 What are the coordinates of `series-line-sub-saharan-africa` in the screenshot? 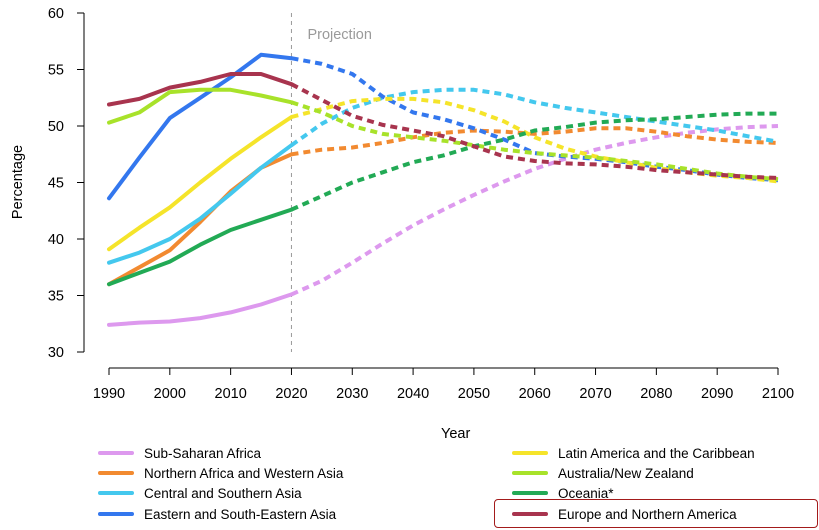 It's located at (200, 309).